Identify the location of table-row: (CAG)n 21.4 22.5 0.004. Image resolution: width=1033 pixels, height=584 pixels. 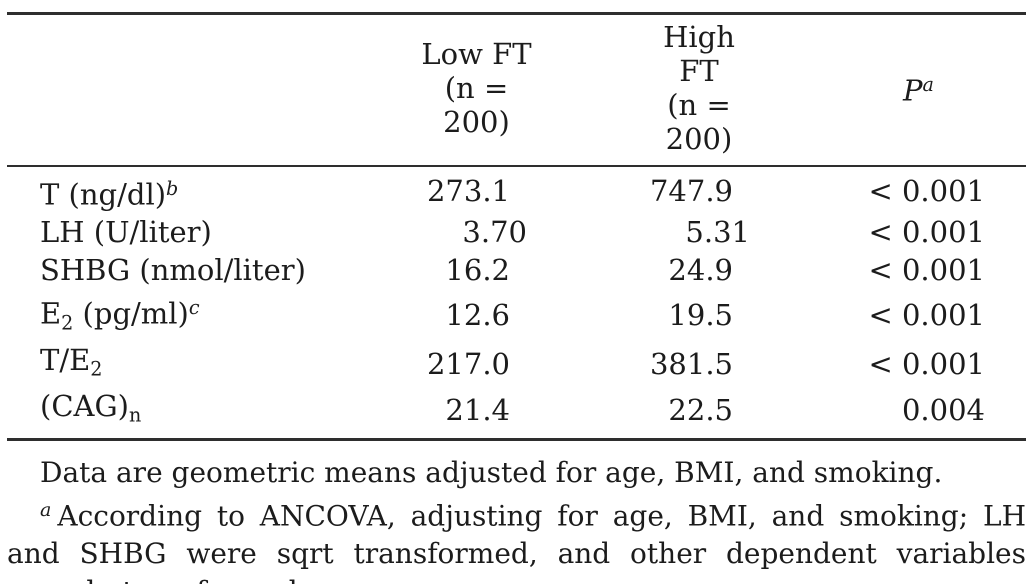
(516, 414).